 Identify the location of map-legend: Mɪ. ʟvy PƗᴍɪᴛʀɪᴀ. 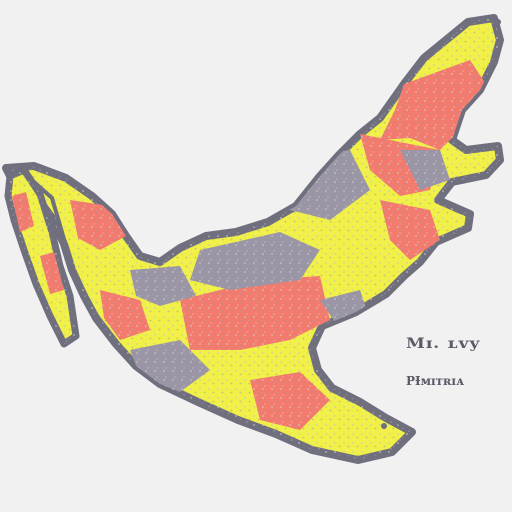
(452, 364).